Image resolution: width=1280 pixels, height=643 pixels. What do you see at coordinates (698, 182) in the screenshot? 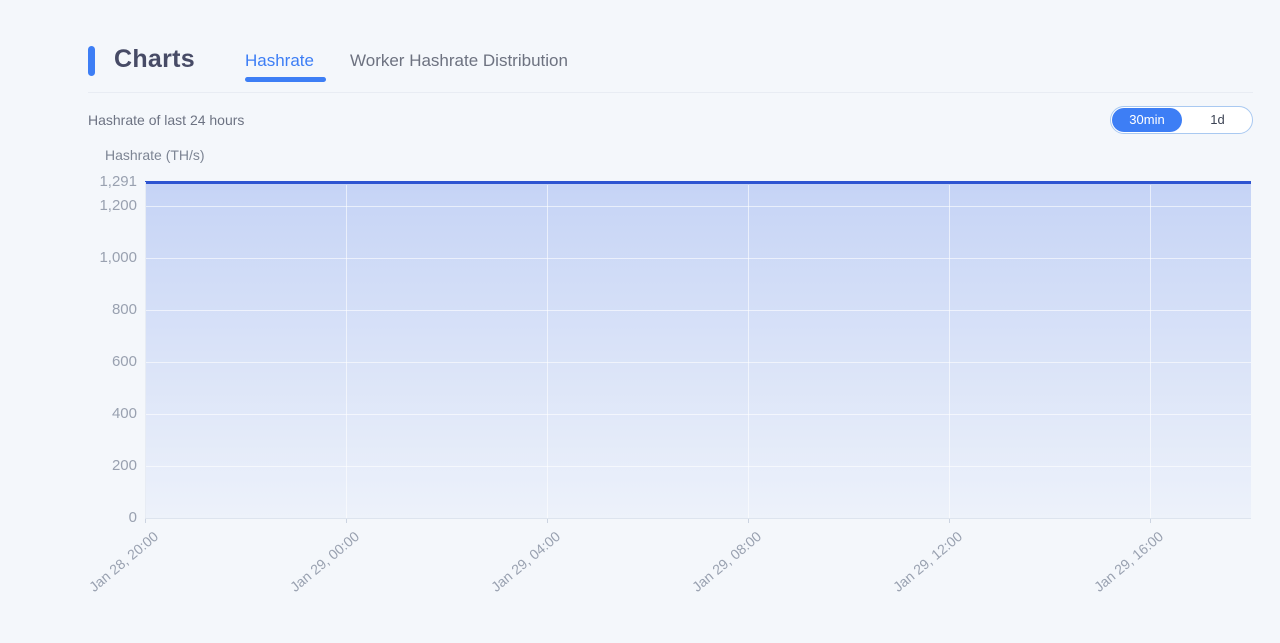
I see `hashrate-series-line` at bounding box center [698, 182].